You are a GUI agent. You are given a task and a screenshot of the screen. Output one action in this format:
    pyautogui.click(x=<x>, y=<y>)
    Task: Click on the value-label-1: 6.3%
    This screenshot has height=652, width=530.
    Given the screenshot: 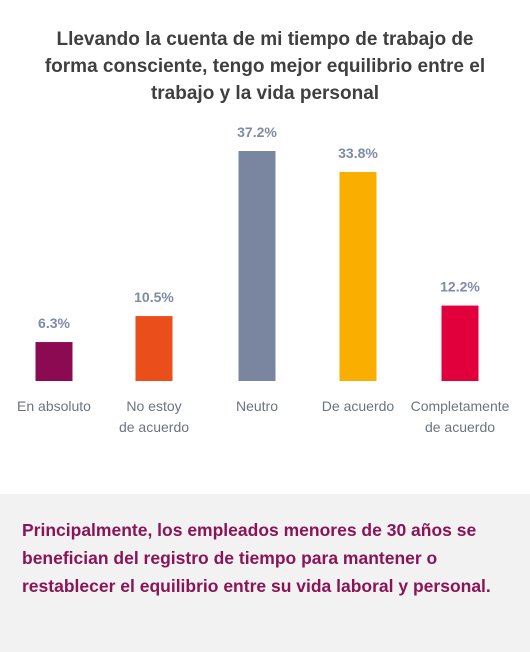 What is the action you would take?
    pyautogui.click(x=54, y=323)
    